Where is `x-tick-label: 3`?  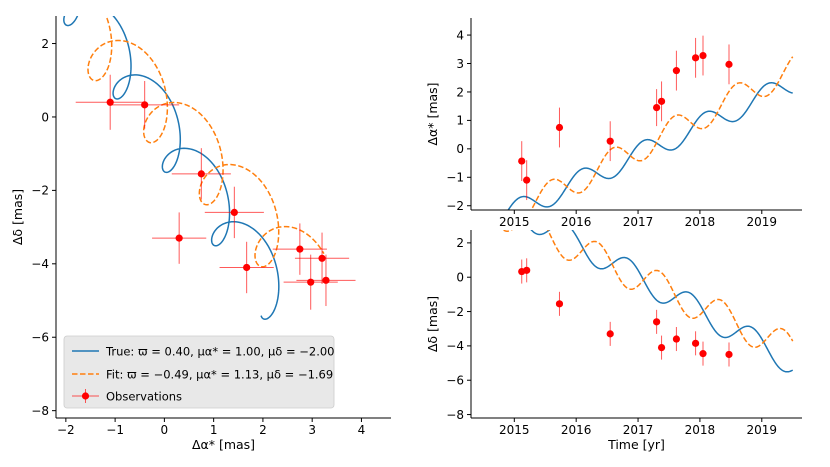
x-tick-label: 3 is located at coordinates (312, 430).